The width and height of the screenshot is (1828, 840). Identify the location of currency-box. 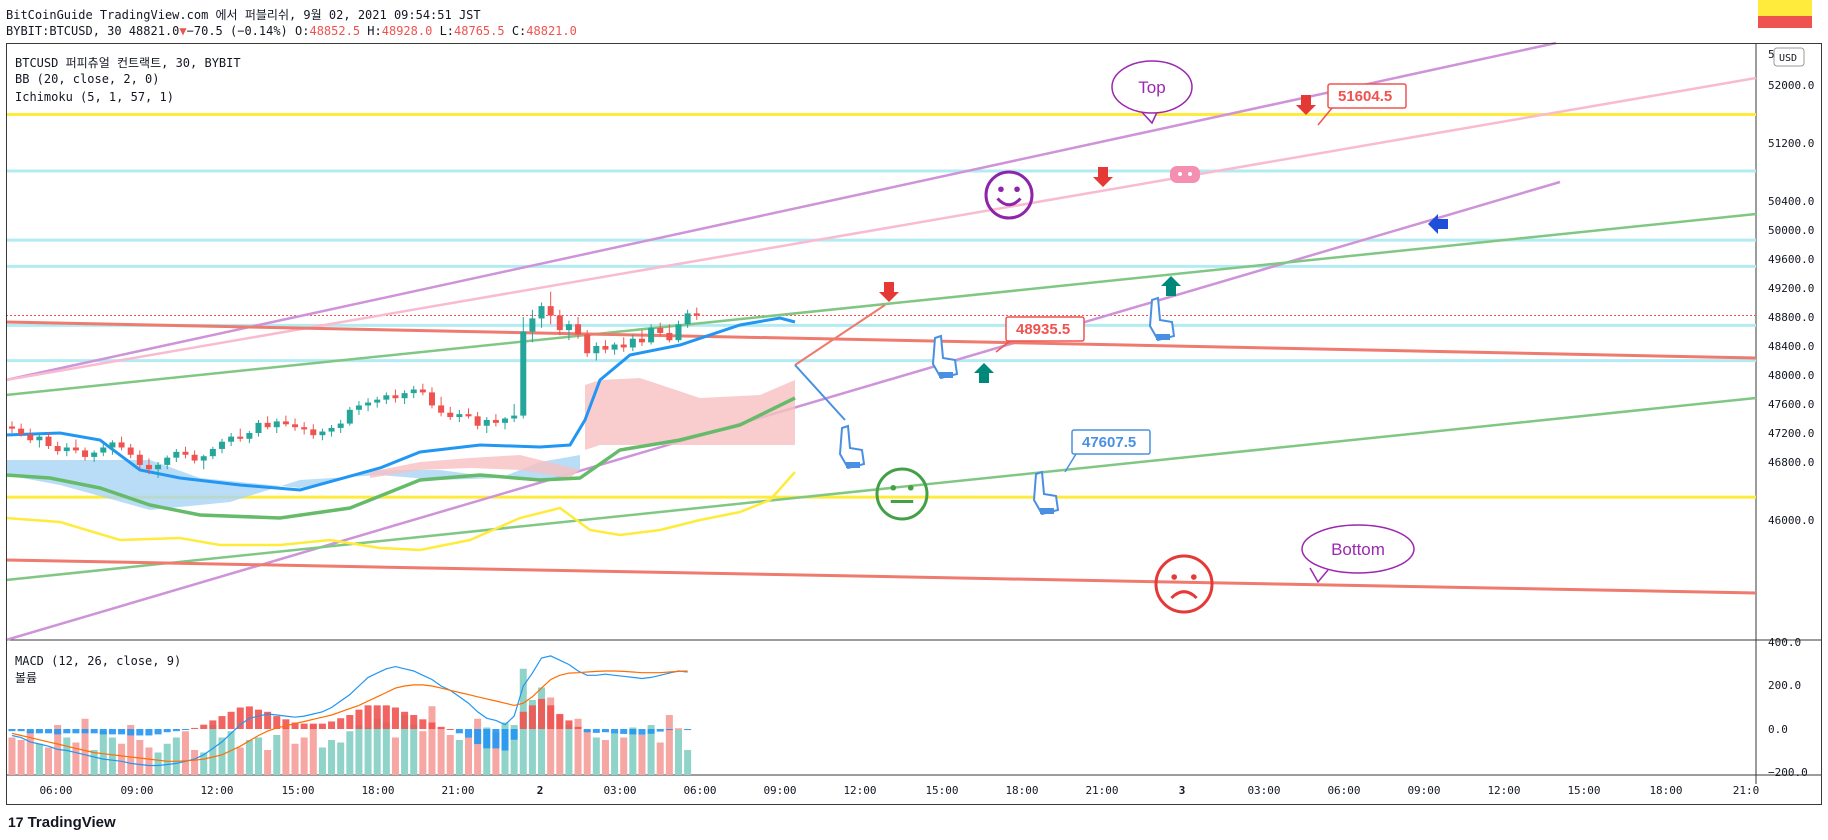
(1789, 57).